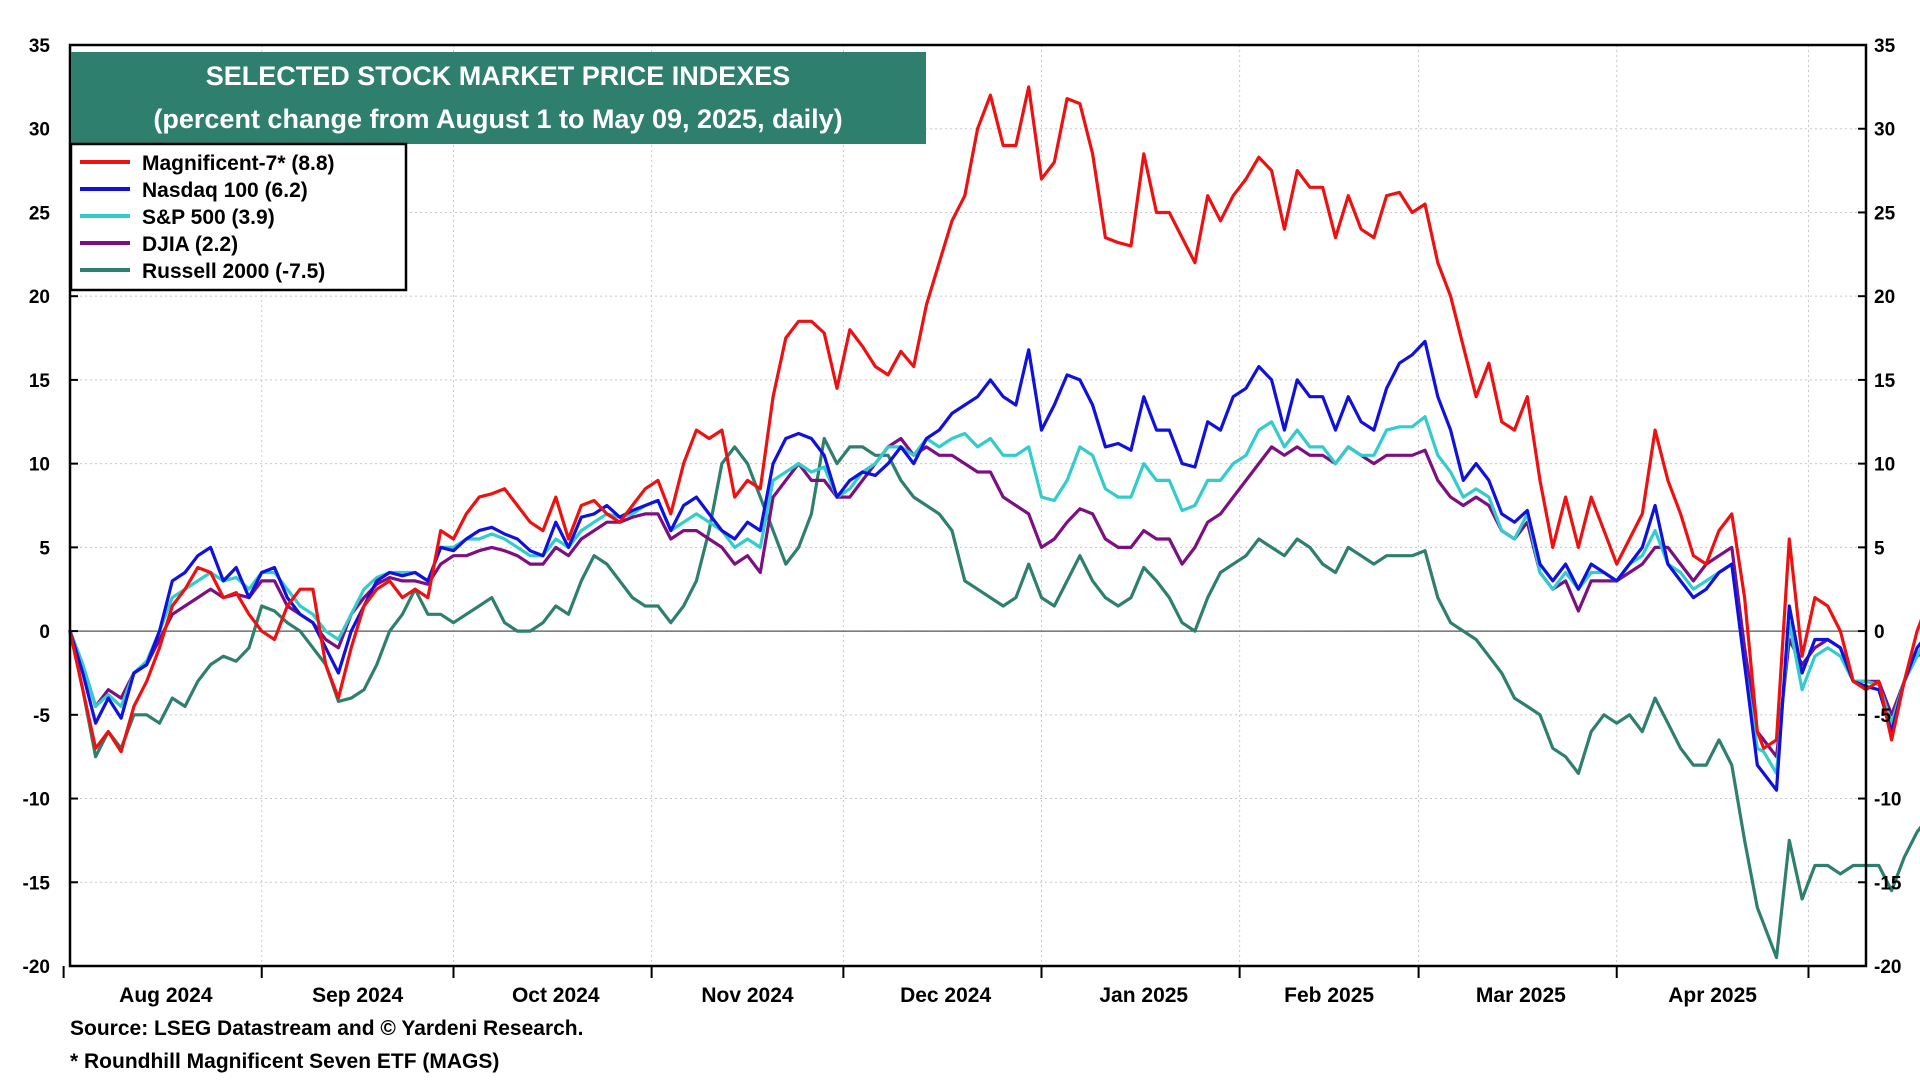 Image resolution: width=1920 pixels, height=1080 pixels. I want to click on y-tick-label-left: 5, so click(44, 548).